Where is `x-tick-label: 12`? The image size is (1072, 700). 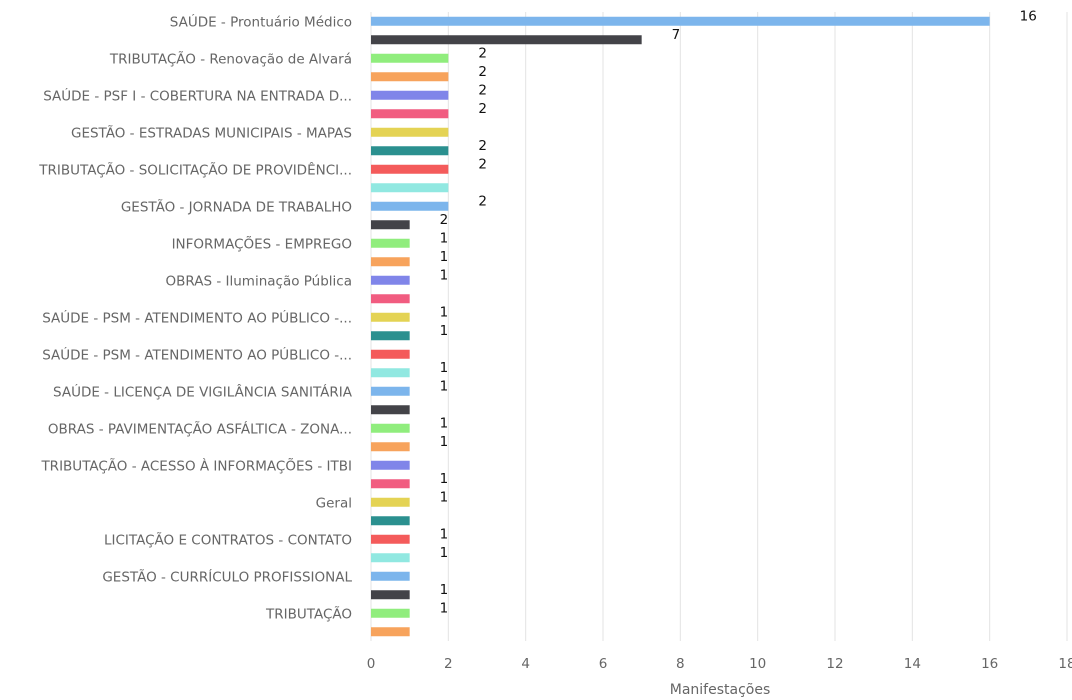
x-tick-label: 12 is located at coordinates (834, 664).